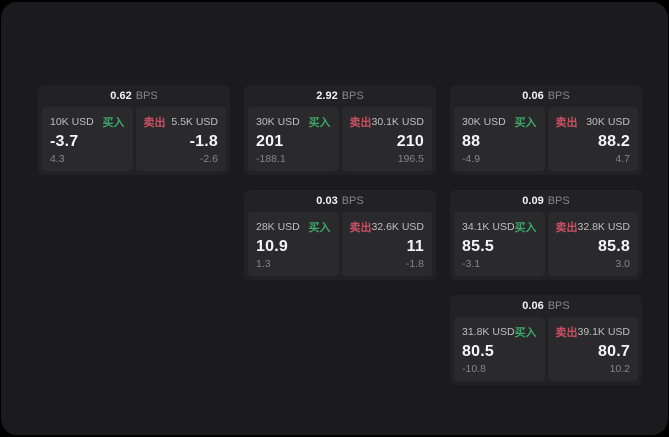  I want to click on sell-quote-tile: 卖出 32.6K USD 11 -1.8, so click(386, 244).